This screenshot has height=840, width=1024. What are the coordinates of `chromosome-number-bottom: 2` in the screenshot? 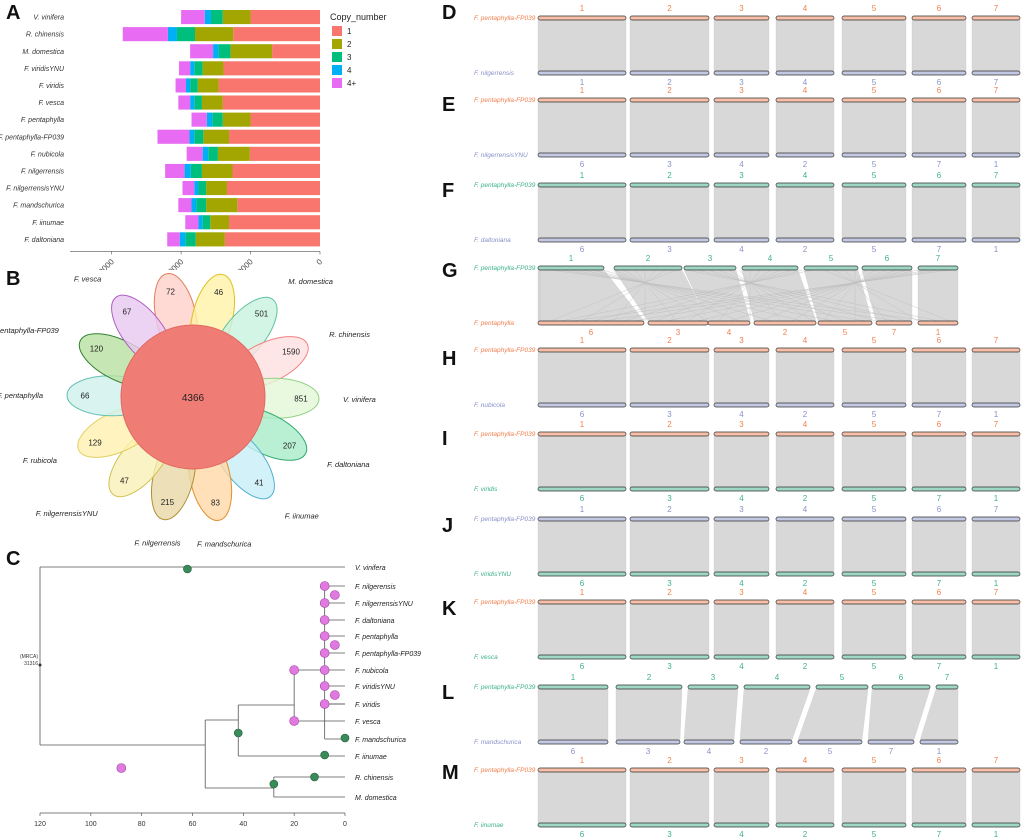 It's located at (805, 164).